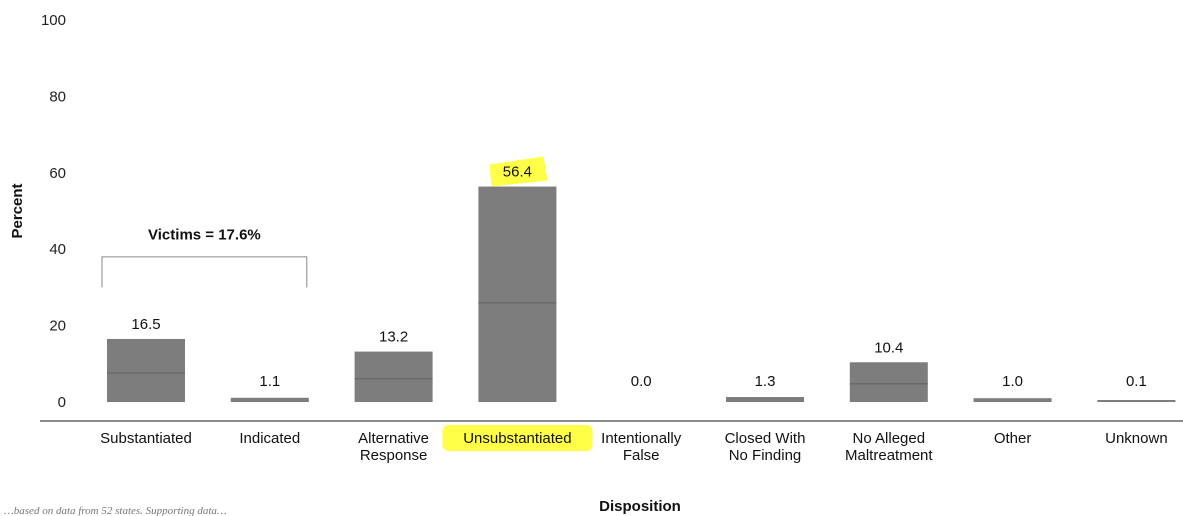 This screenshot has height=516, width=1183. I want to click on category-label-line: Intentionally, so click(641, 438).